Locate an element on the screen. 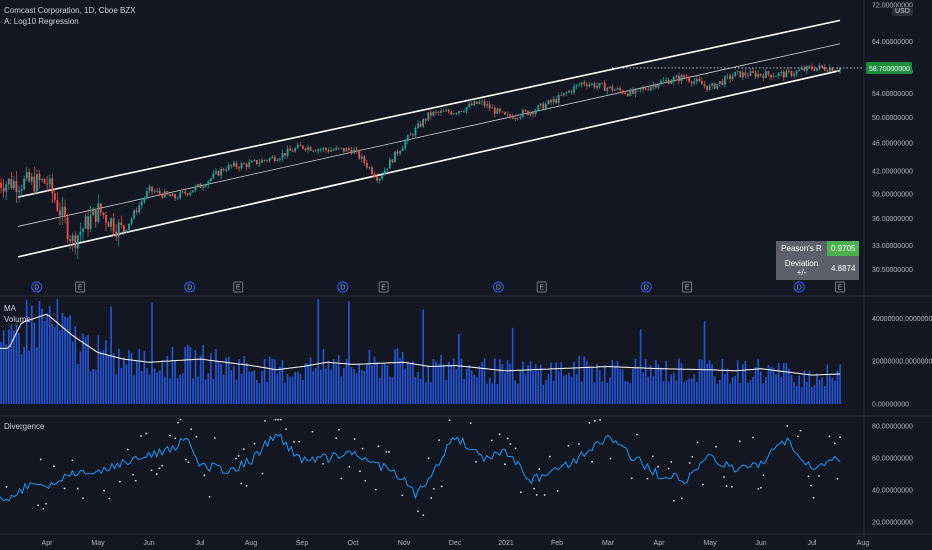 This screenshot has height=550, width=932. indicator-label: A: Log10 Regression is located at coordinates (41, 21).